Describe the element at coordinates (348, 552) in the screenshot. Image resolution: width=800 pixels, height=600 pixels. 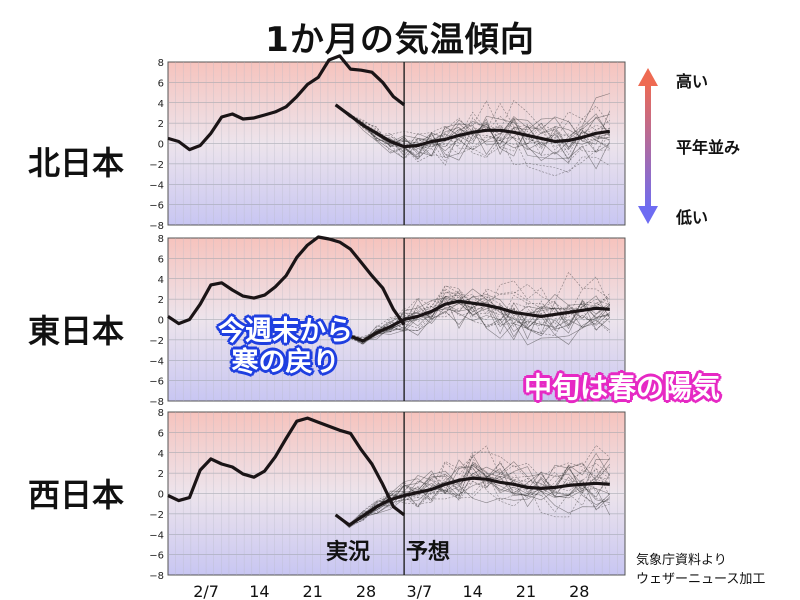
I see `observed-label: 実況` at that location.